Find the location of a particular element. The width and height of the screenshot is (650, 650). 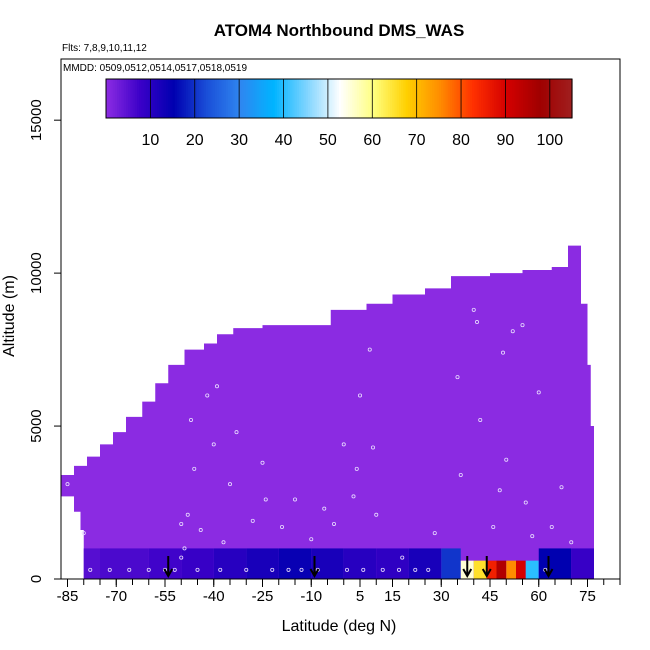

colorbar-tick-label: 20 is located at coordinates (195, 140).